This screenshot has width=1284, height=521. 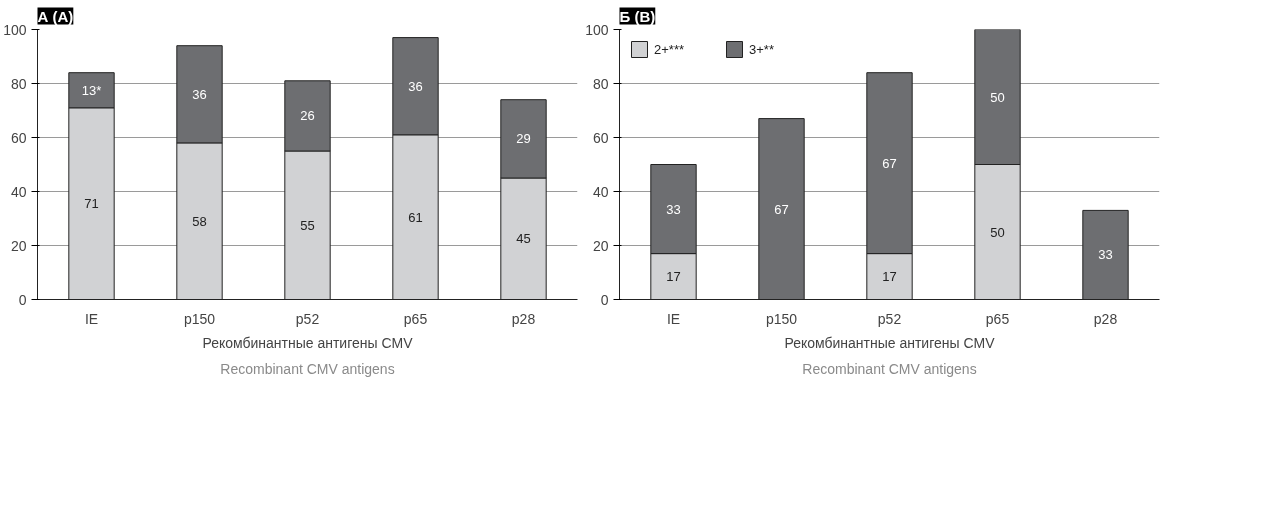 I want to click on data-label: 61, so click(x=415, y=217).